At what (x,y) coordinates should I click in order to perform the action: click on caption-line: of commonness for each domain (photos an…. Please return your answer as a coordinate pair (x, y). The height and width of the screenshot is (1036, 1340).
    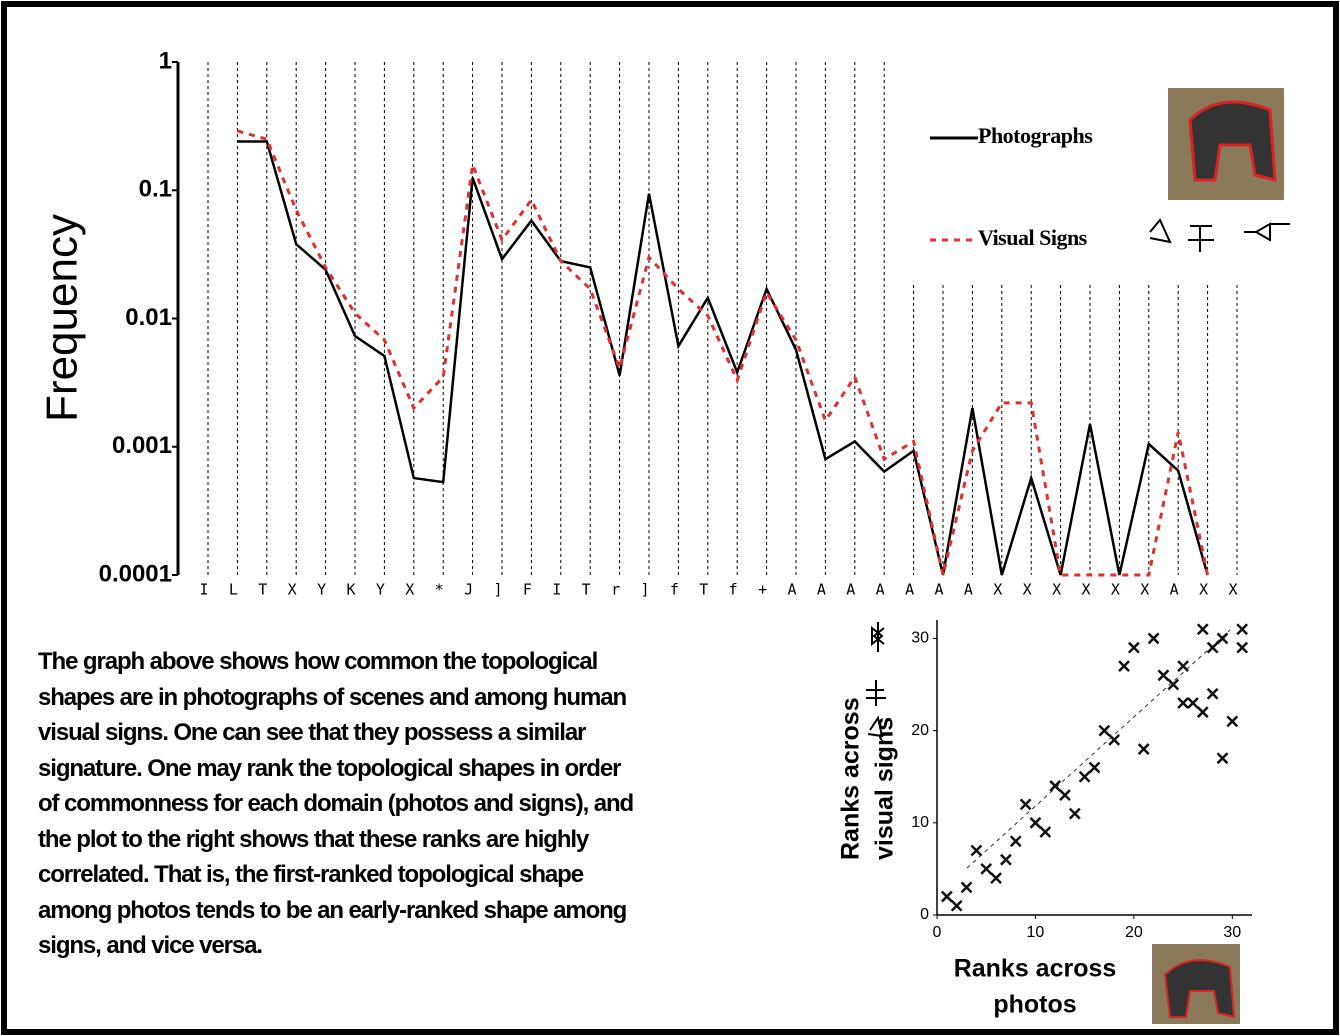
    Looking at the image, I should click on (336, 803).